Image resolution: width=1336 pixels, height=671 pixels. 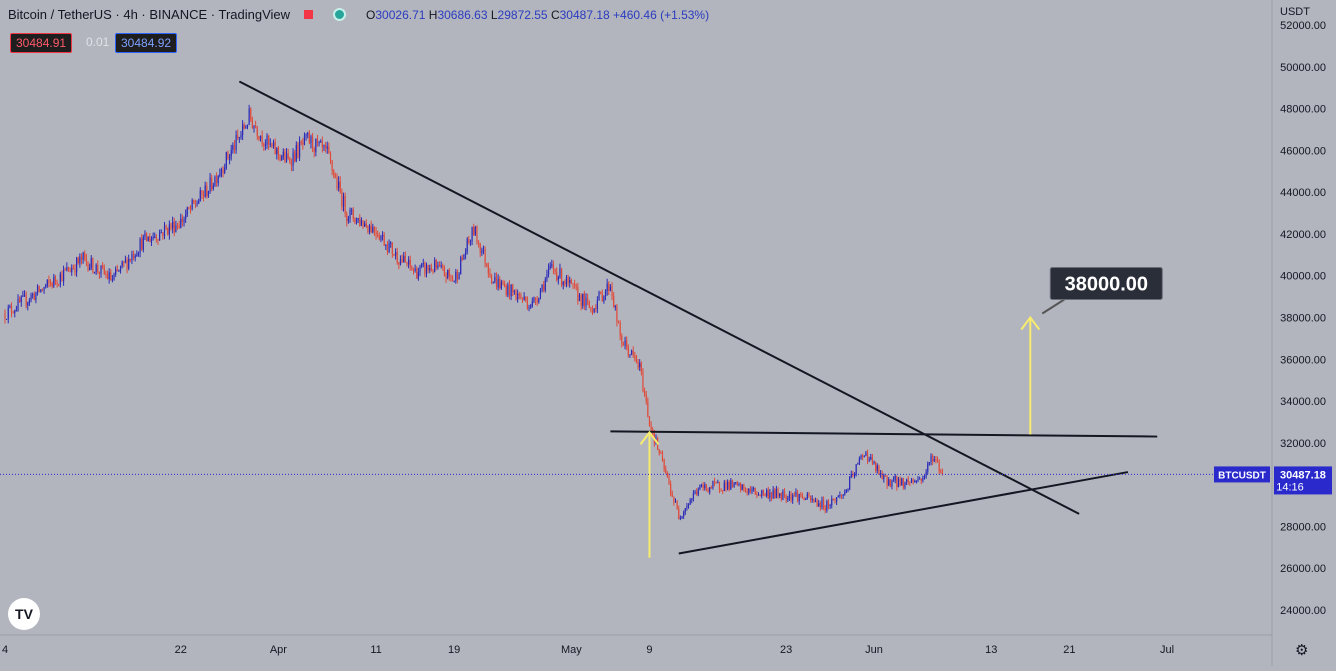 I want to click on currency-label: USDT, so click(x=1295, y=12).